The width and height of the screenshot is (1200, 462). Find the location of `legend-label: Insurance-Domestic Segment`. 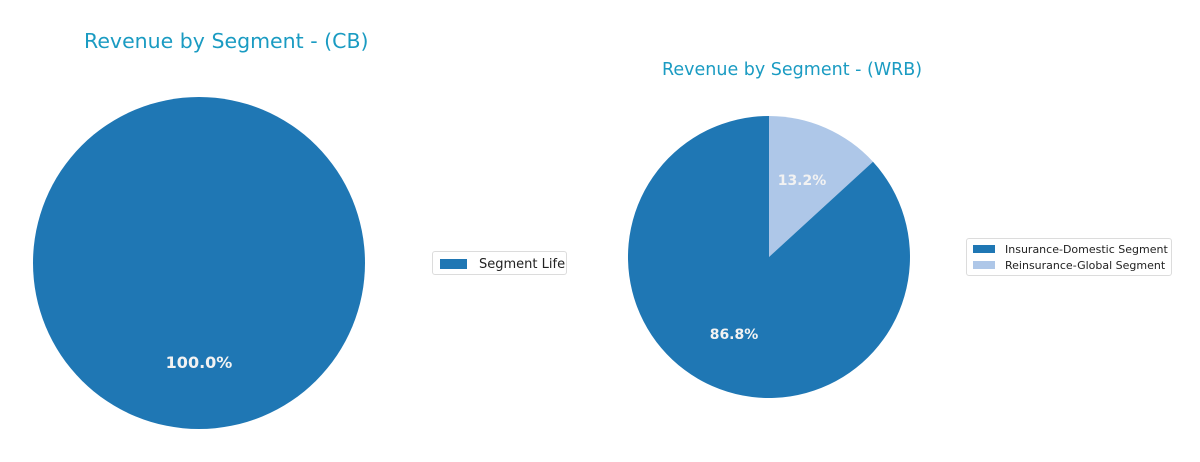

legend-label: Insurance-Domestic Segment is located at coordinates (1086, 249).